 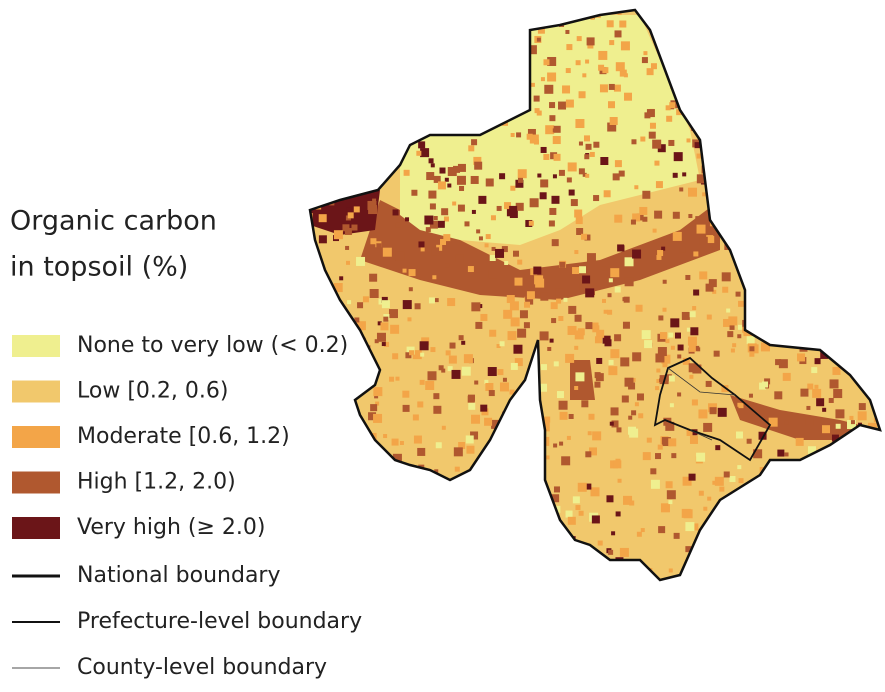 I want to click on legend-label: Moderate [0.6, 1.2), so click(x=183, y=436).